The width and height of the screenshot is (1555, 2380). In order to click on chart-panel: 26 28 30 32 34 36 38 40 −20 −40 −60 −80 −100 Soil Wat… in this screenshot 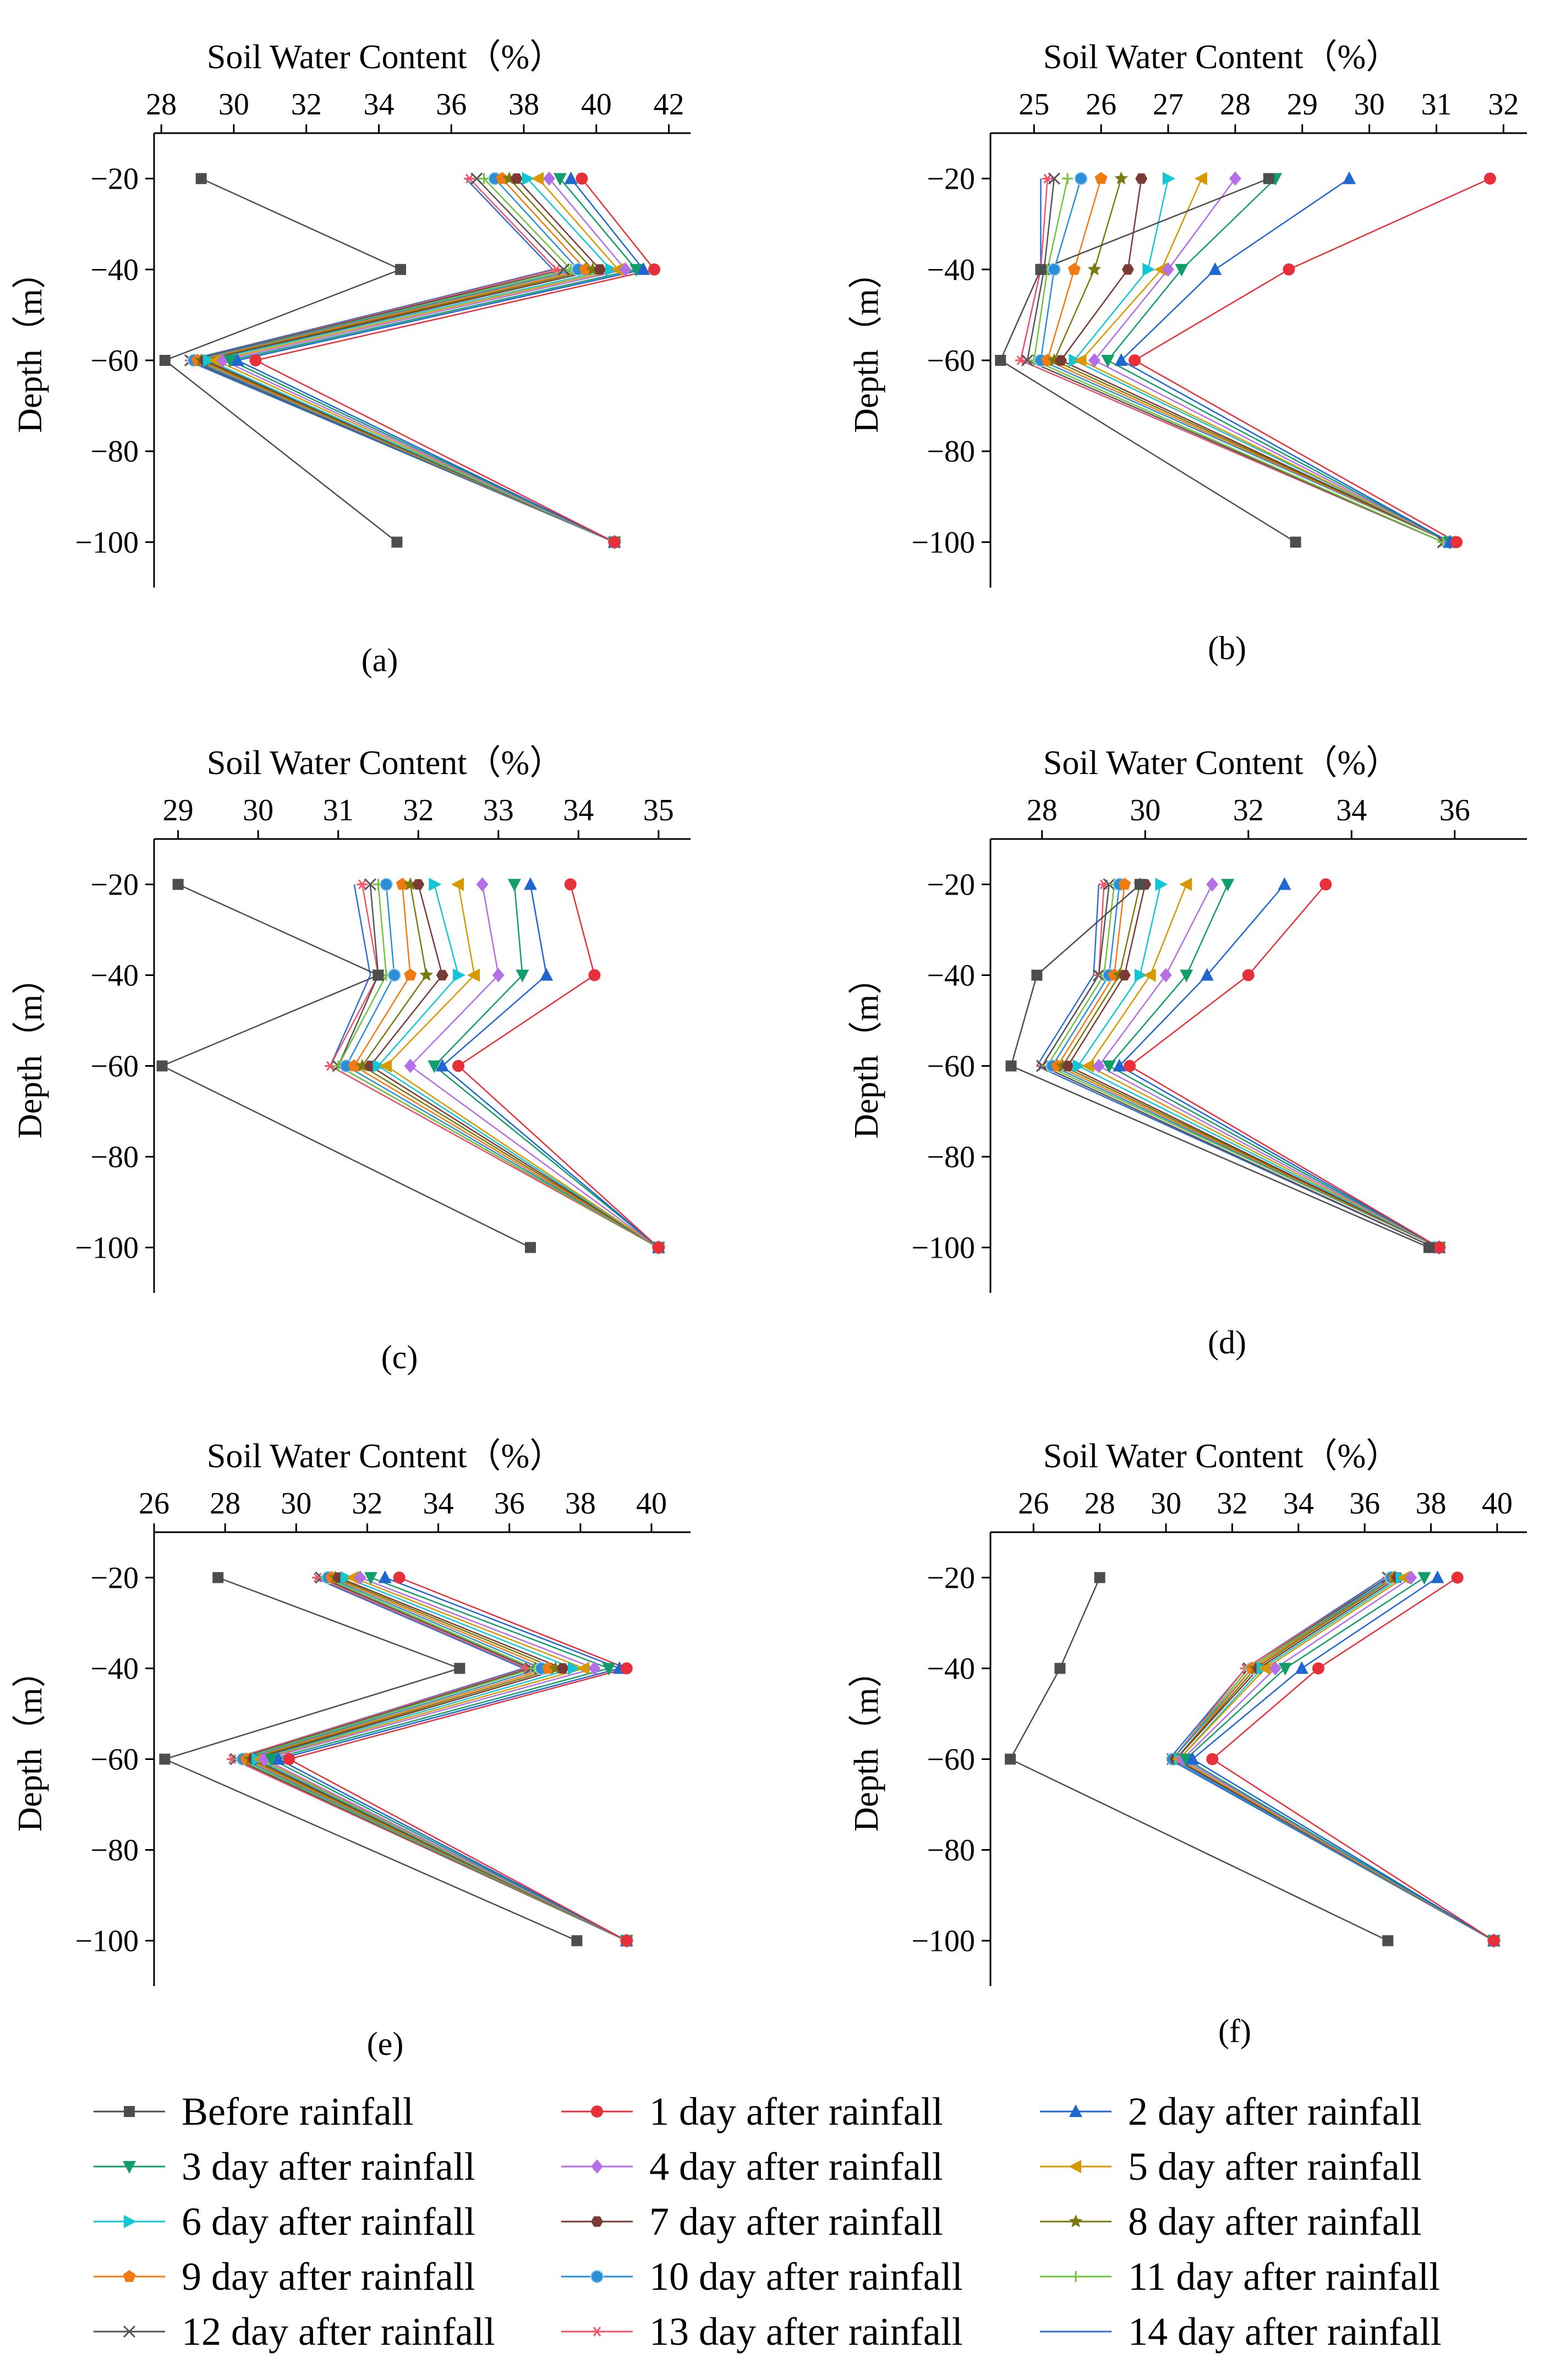, I will do `click(1188, 1744)`.